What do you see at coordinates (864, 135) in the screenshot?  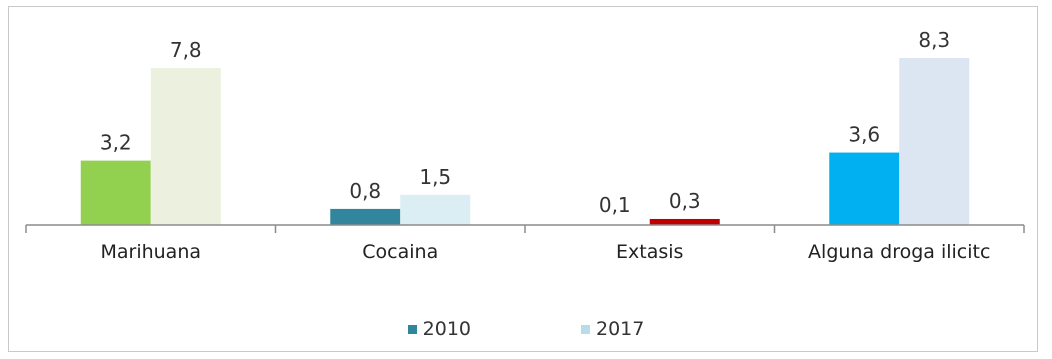 I see `data-label-alguna-droga-ilicitc-2010: 3,6` at bounding box center [864, 135].